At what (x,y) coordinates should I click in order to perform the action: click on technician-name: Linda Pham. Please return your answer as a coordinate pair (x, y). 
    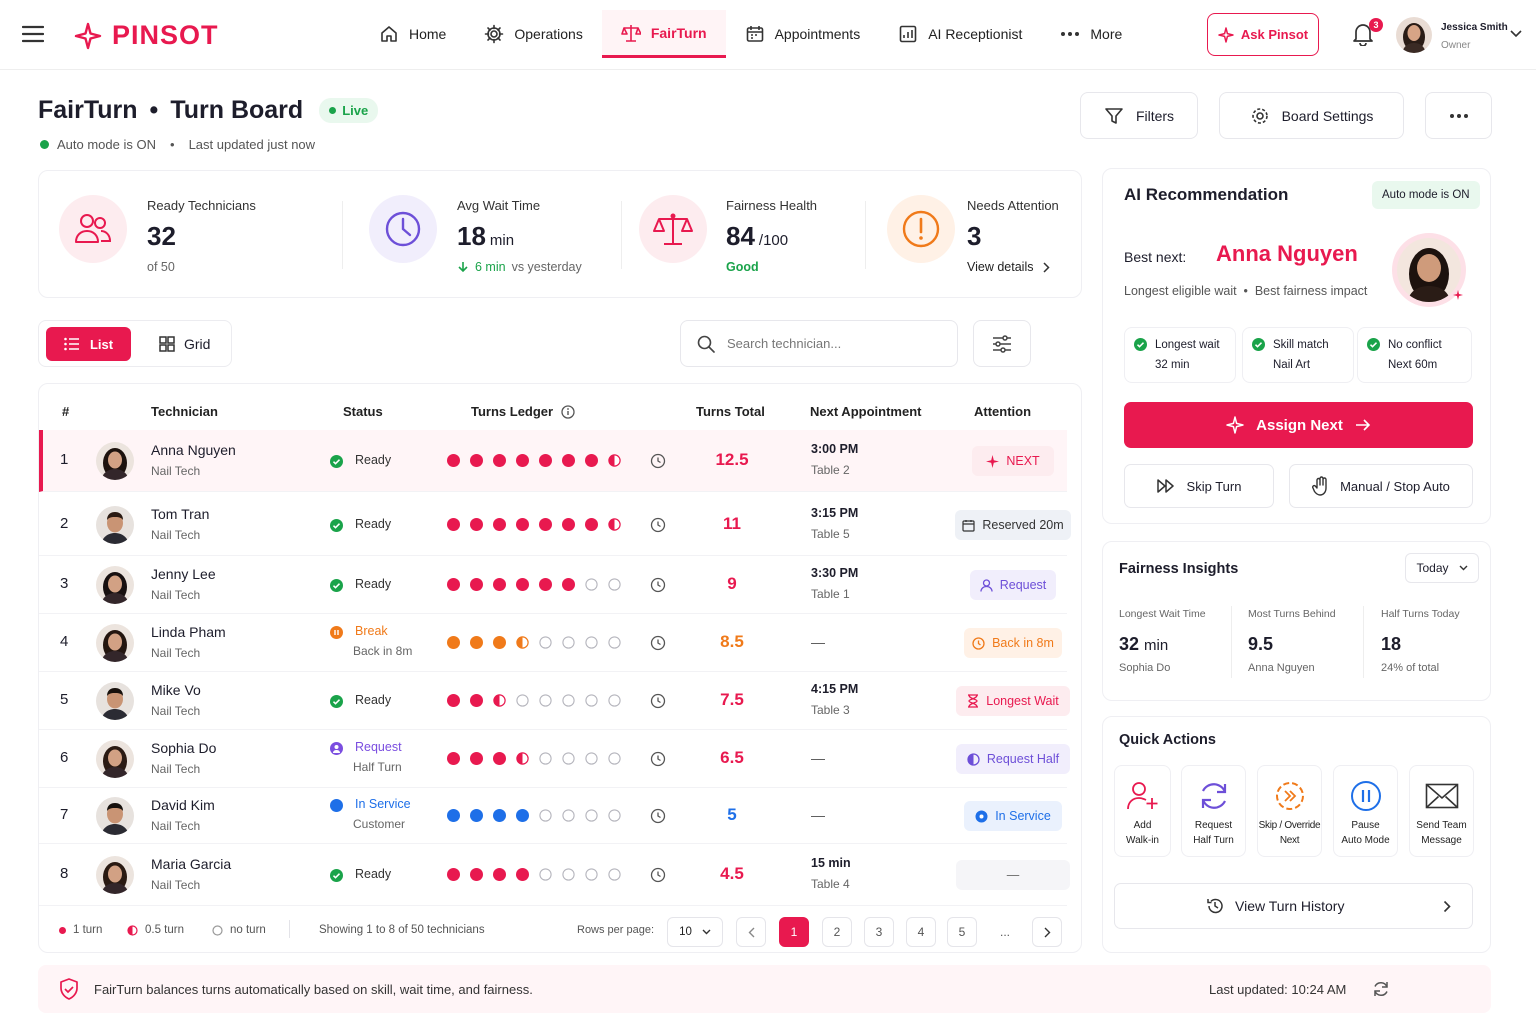
    Looking at the image, I should click on (188, 632).